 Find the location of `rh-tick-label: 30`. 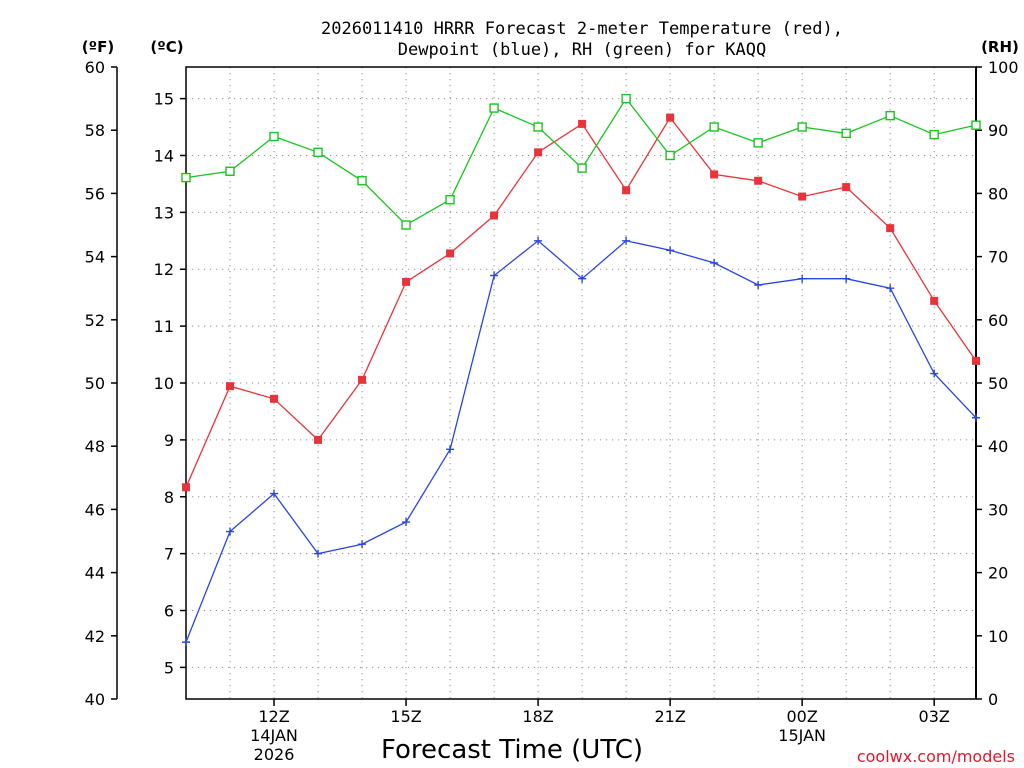

rh-tick-label: 30 is located at coordinates (998, 509).